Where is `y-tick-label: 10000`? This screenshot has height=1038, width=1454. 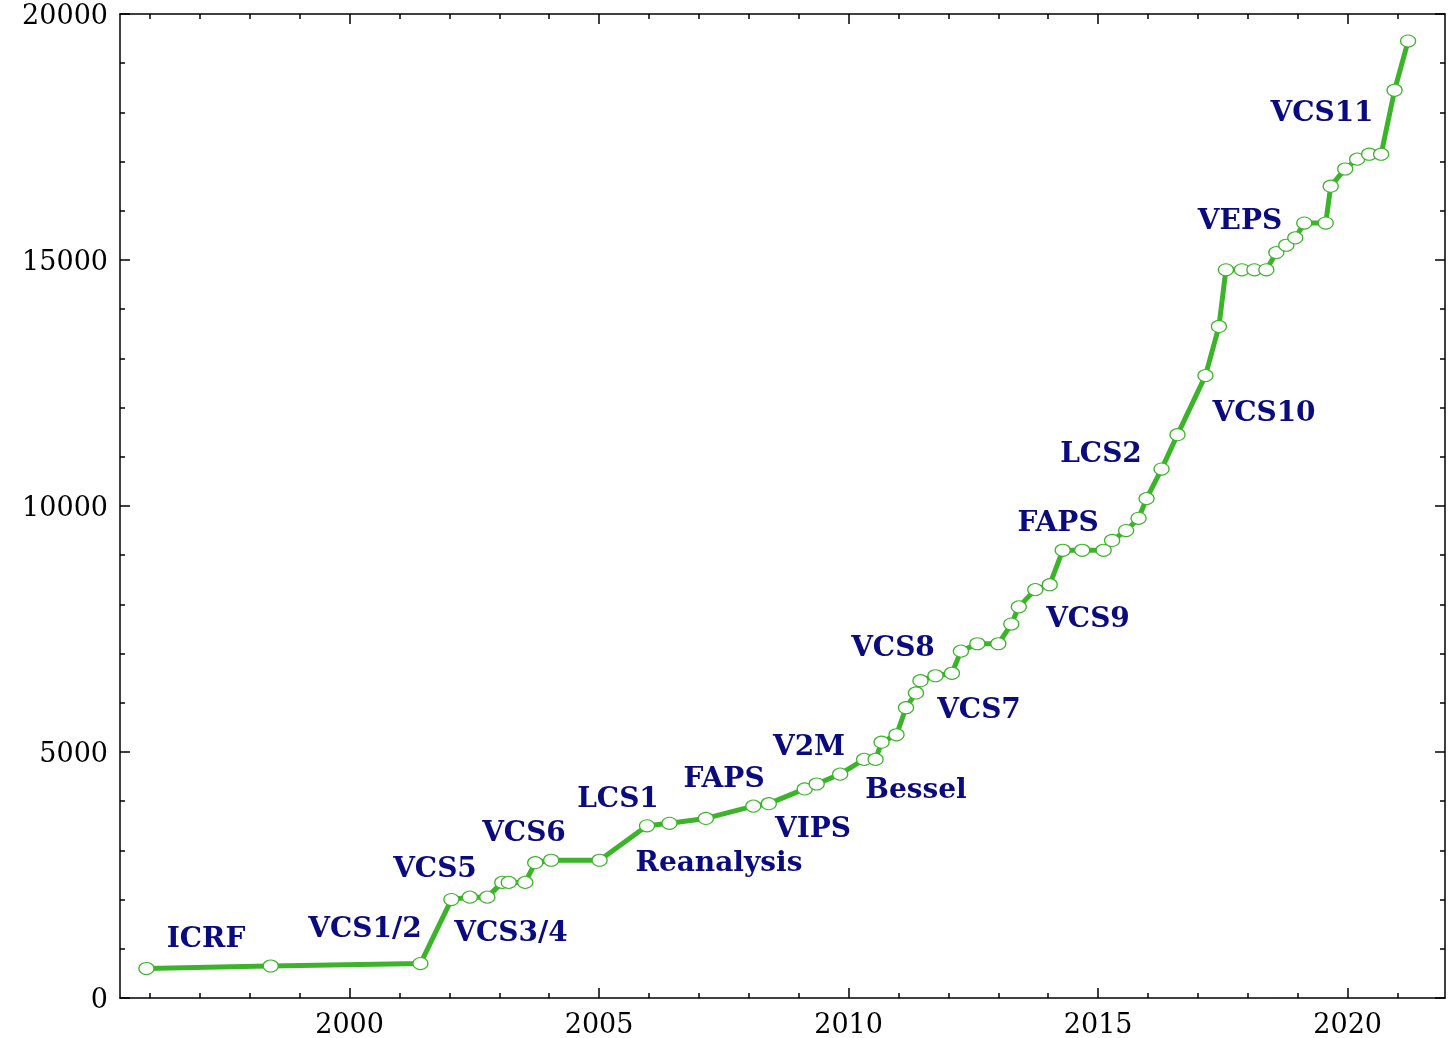
y-tick-label: 10000 is located at coordinates (65, 506).